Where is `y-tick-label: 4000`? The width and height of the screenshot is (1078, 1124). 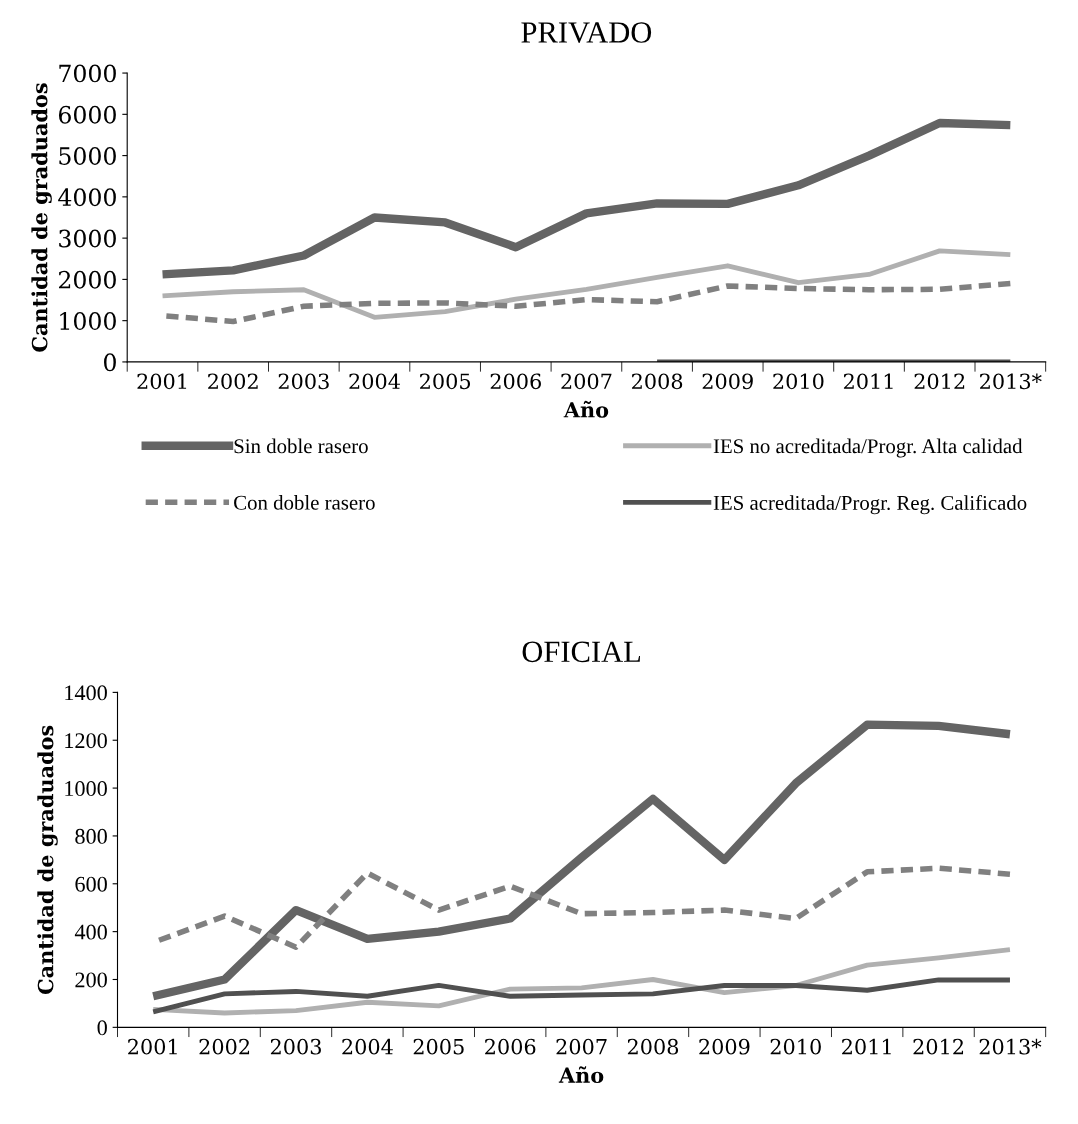
y-tick-label: 4000 is located at coordinates (87, 197).